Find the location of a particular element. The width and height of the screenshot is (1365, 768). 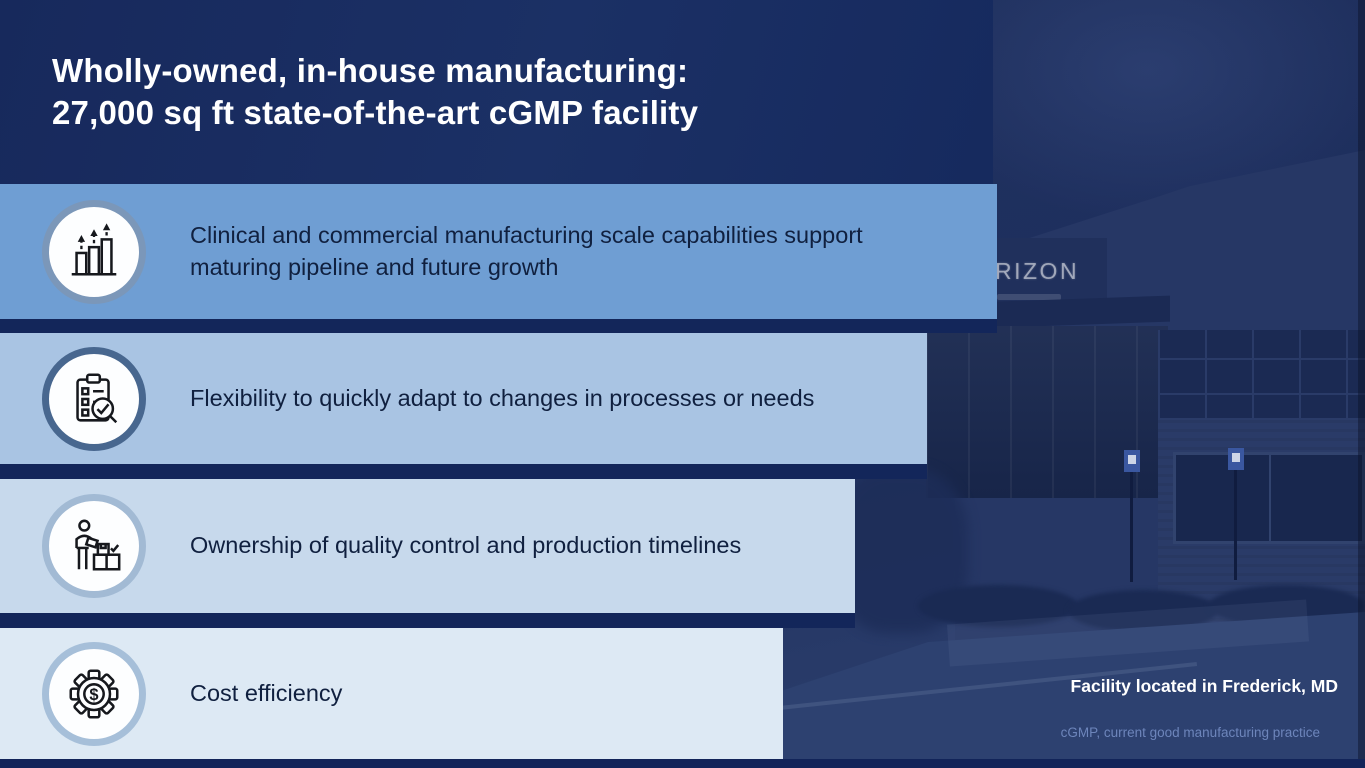

facility-location-text: Facility located in Frederick, MD is located at coordinates (1204, 686).